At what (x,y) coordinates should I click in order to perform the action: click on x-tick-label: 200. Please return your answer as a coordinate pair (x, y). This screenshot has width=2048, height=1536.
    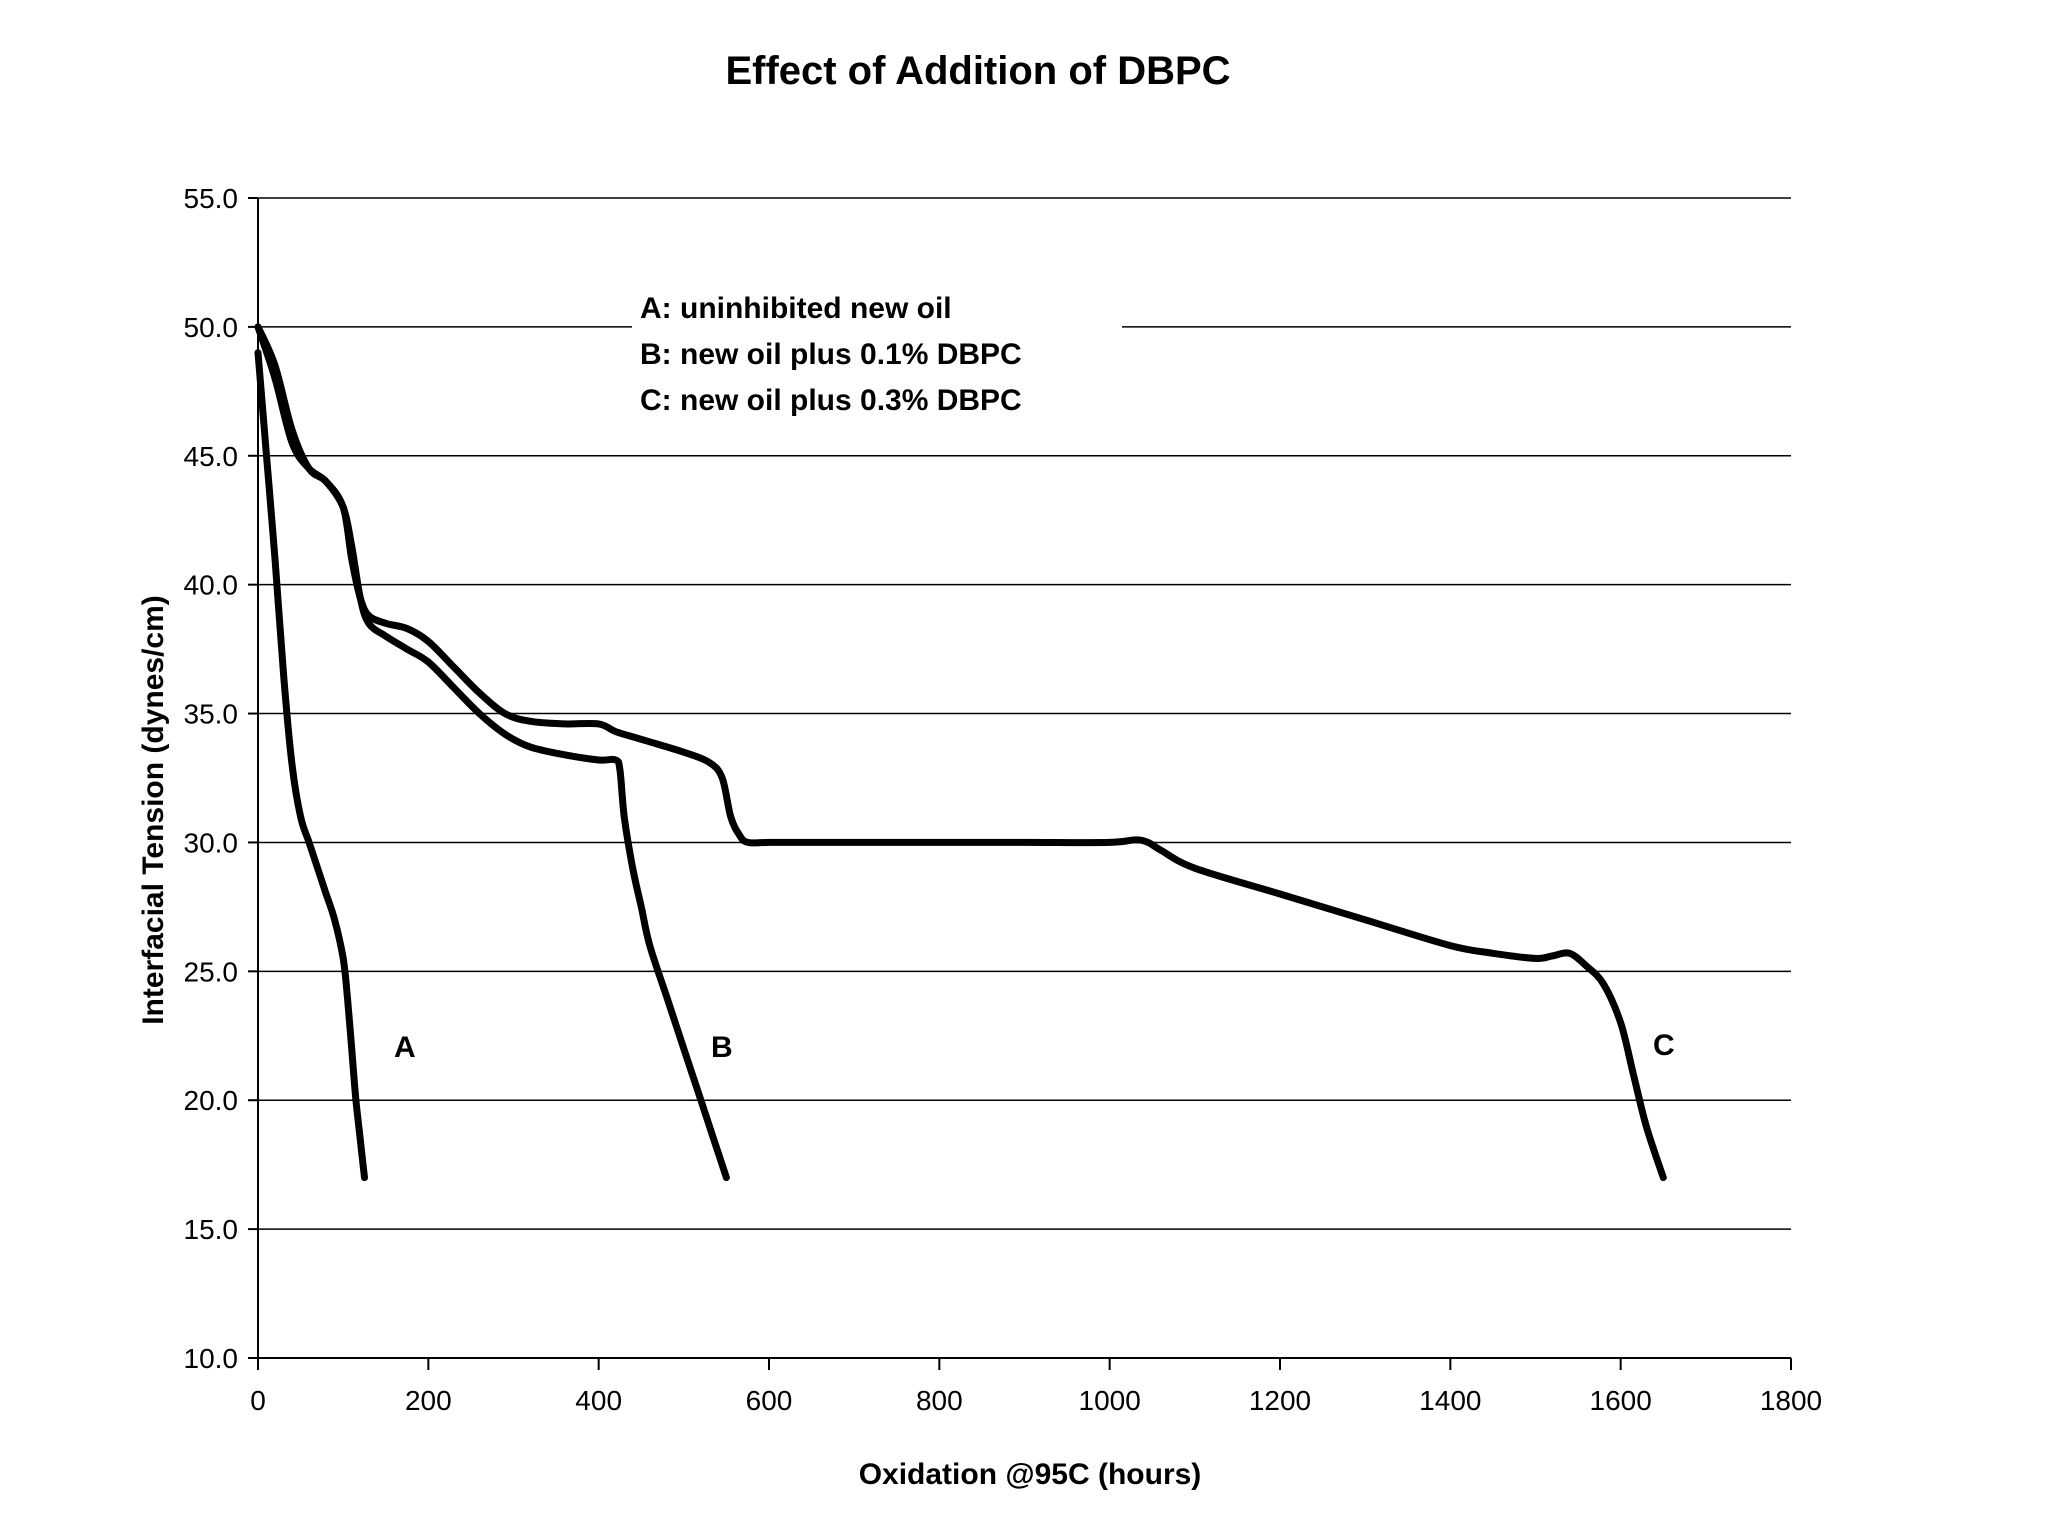
    Looking at the image, I should click on (428, 1400).